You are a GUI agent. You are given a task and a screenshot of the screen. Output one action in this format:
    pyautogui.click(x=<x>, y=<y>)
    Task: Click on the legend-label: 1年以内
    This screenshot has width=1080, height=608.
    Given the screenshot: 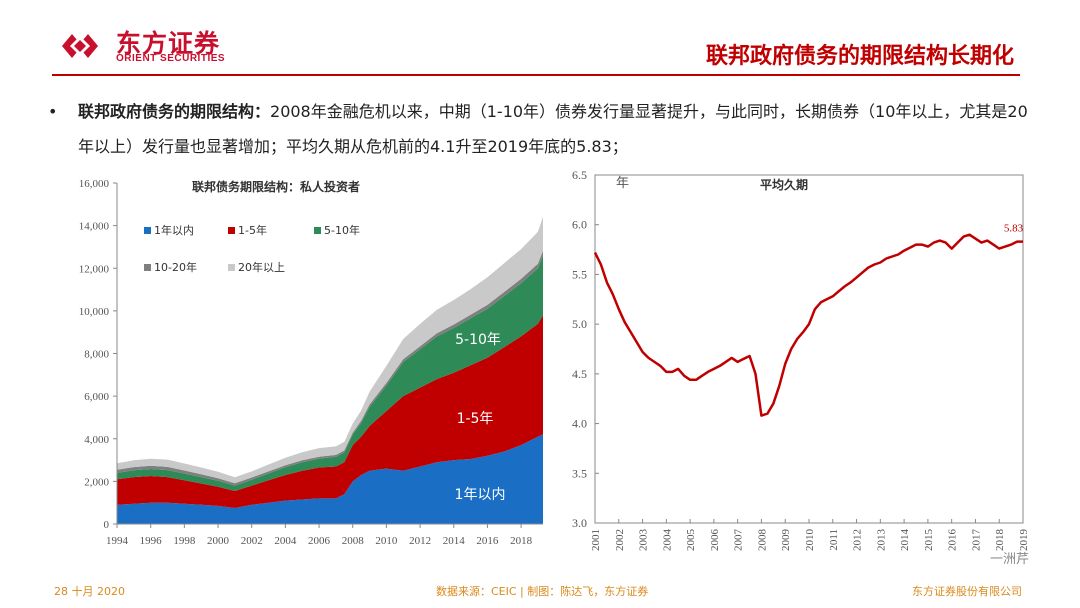 What is the action you would take?
    pyautogui.click(x=174, y=230)
    